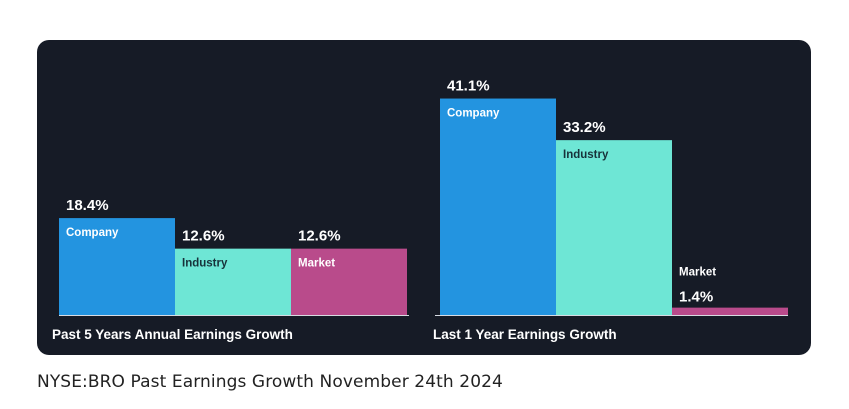  Describe the element at coordinates (584, 127) in the screenshot. I see `value-label-1-industry: 33.2%` at that location.